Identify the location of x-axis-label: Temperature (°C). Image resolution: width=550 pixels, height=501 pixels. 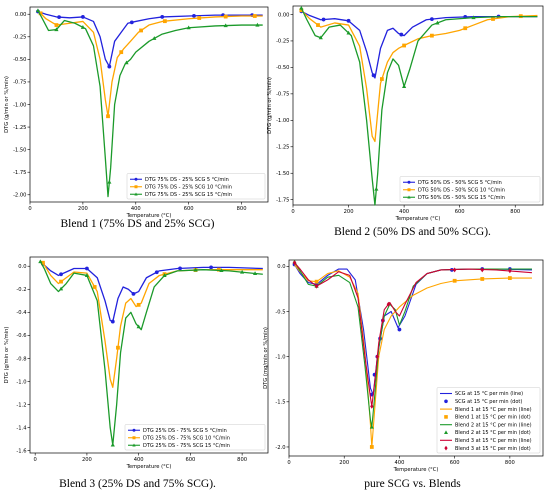
(416, 470).